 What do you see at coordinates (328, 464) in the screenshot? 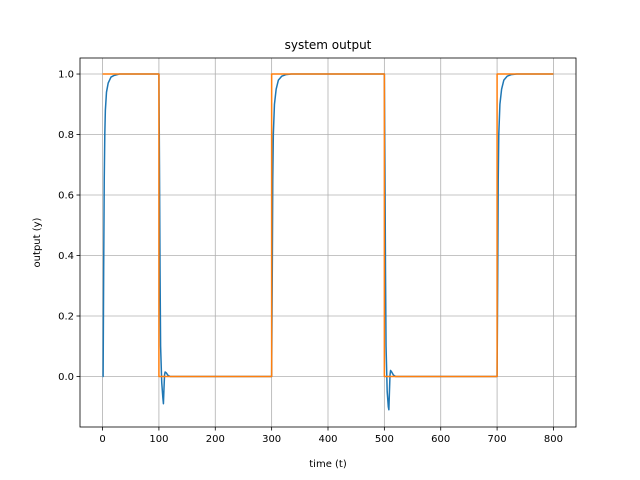
I see `x-axis-title: time (t)` at bounding box center [328, 464].